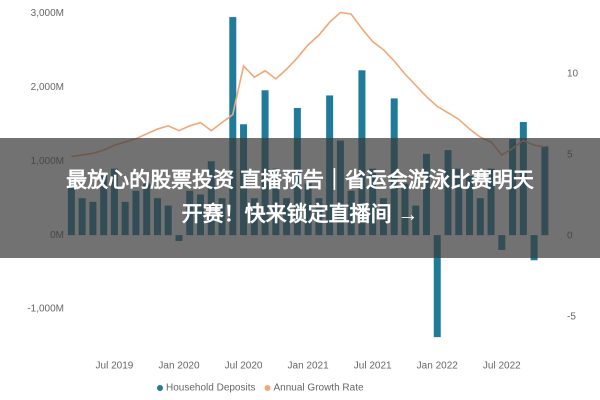 The image size is (600, 400). What do you see at coordinates (45, 309) in the screenshot?
I see `y-tick-label: -1,000M` at bounding box center [45, 309].